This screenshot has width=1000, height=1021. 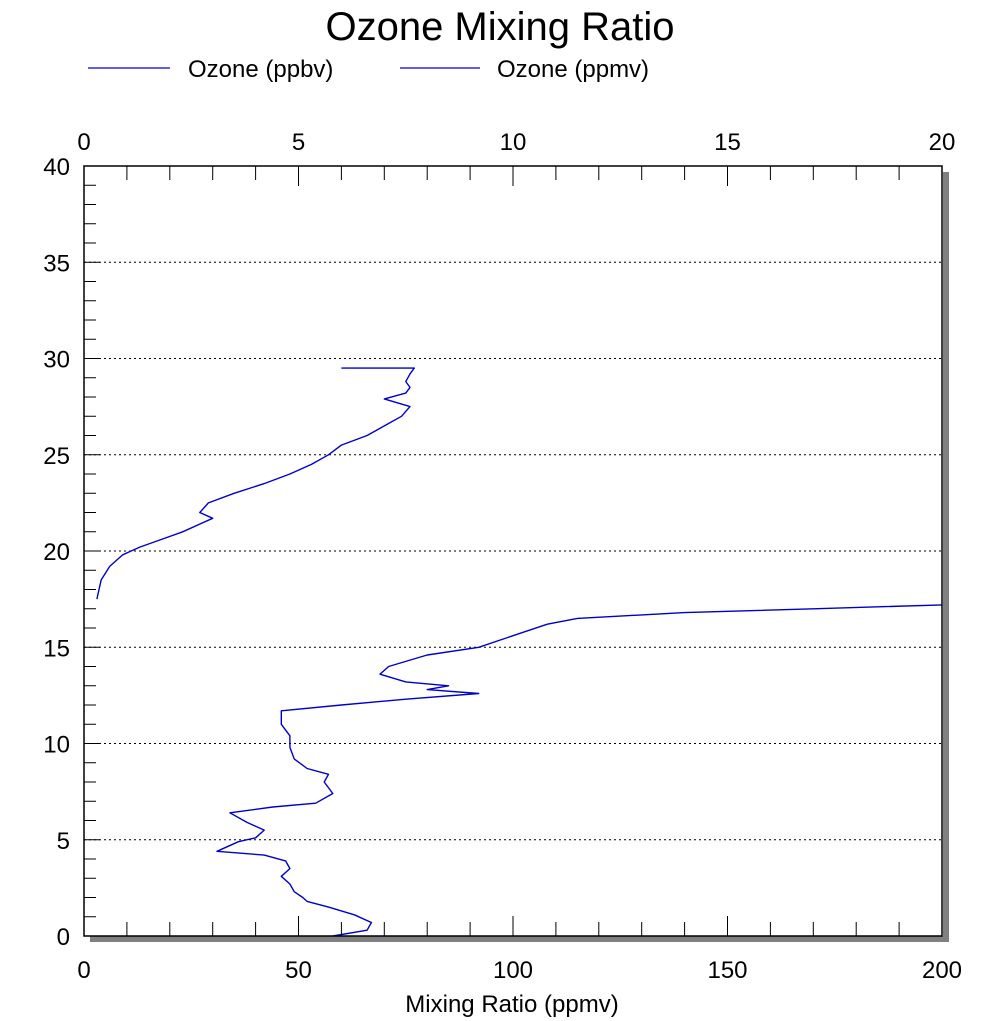 I want to click on y-tick-label-10: 10, so click(x=56, y=745).